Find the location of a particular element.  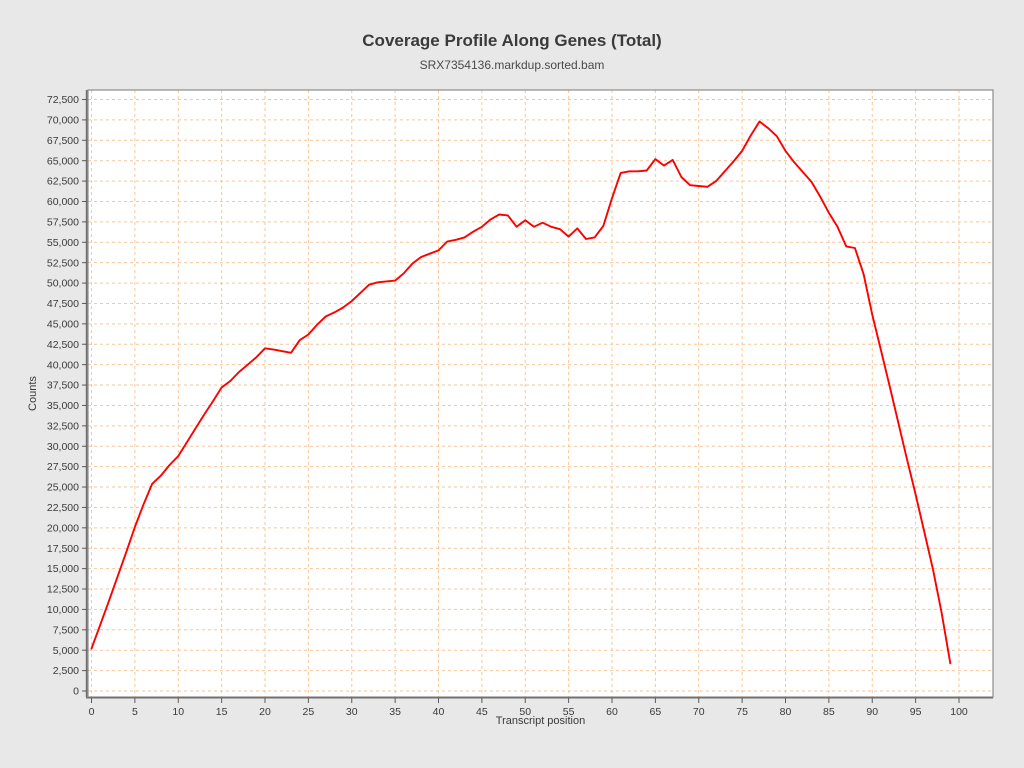

y-tick-label: 40,000 is located at coordinates (63, 365).